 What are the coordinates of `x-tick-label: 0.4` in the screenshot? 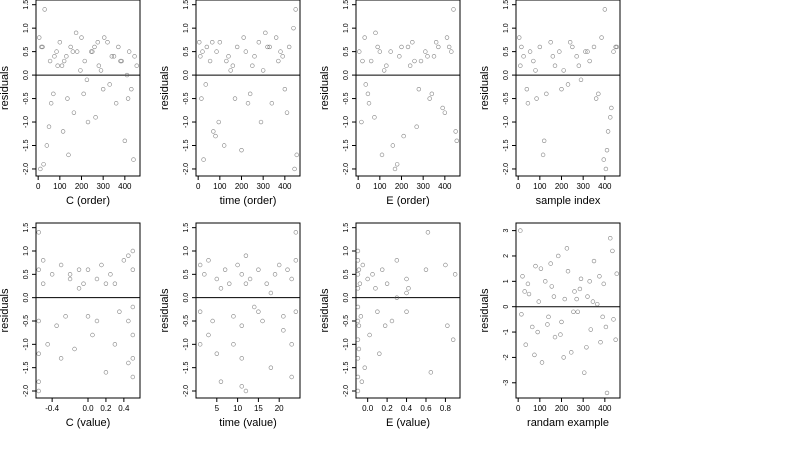 It's located at (407, 408).